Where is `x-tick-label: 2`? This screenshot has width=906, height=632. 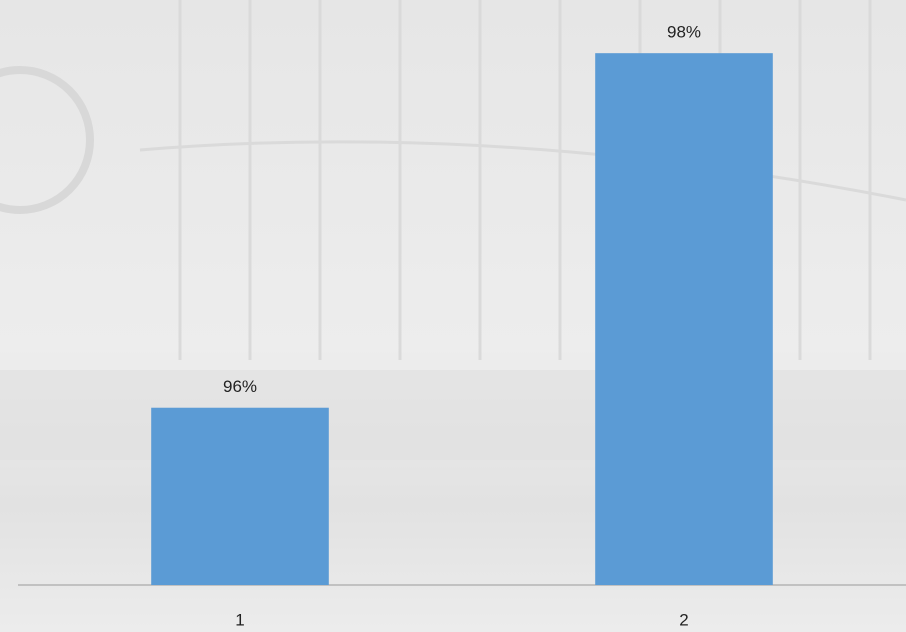 x-tick-label: 2 is located at coordinates (683, 619).